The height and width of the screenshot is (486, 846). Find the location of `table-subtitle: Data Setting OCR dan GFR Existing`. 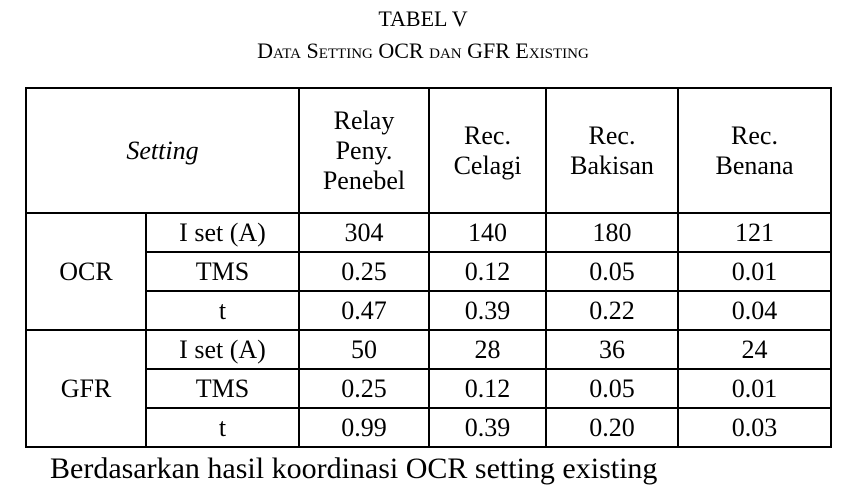

table-subtitle: Data Setting OCR dan GFR Existing is located at coordinates (423, 50).